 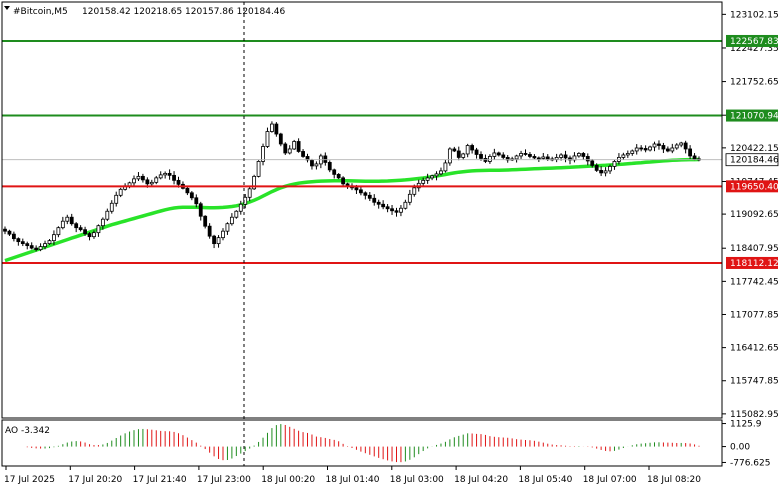 What do you see at coordinates (288, 480) in the screenshot?
I see `time-tick-label: 18 Jul 00:20` at bounding box center [288, 480].